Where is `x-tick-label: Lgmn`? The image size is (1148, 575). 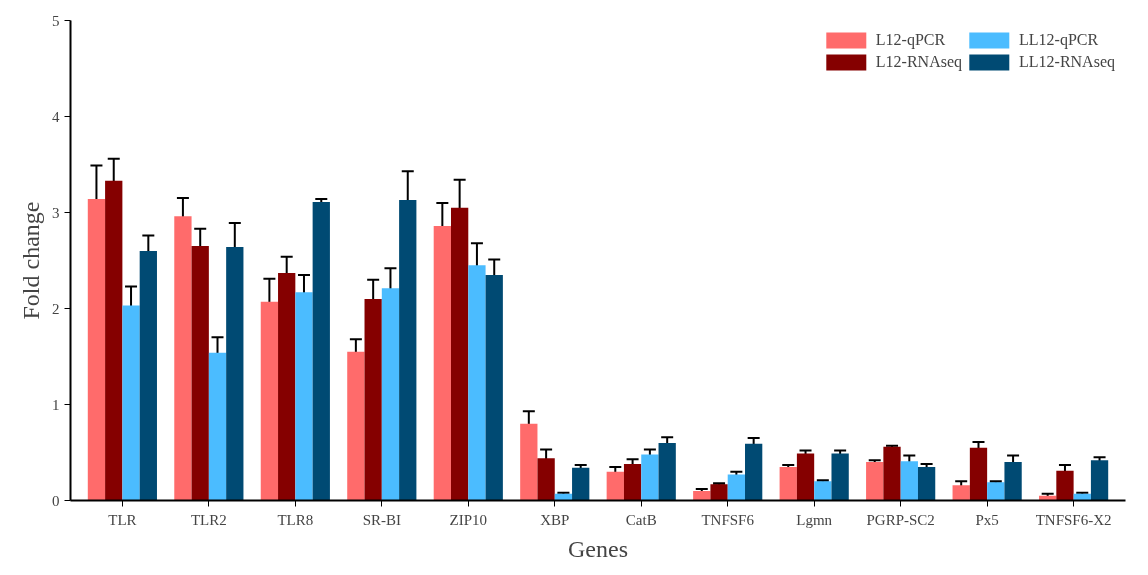 x-tick-label: Lgmn is located at coordinates (814, 519).